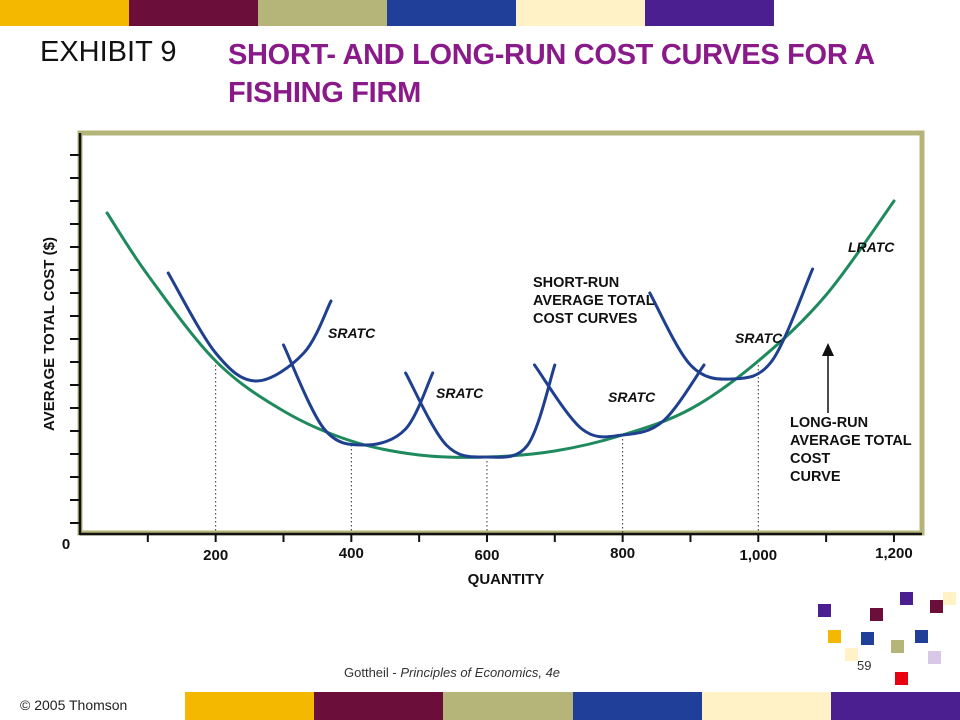 The image size is (960, 720). I want to click on x-tick-label: 800, so click(622, 553).